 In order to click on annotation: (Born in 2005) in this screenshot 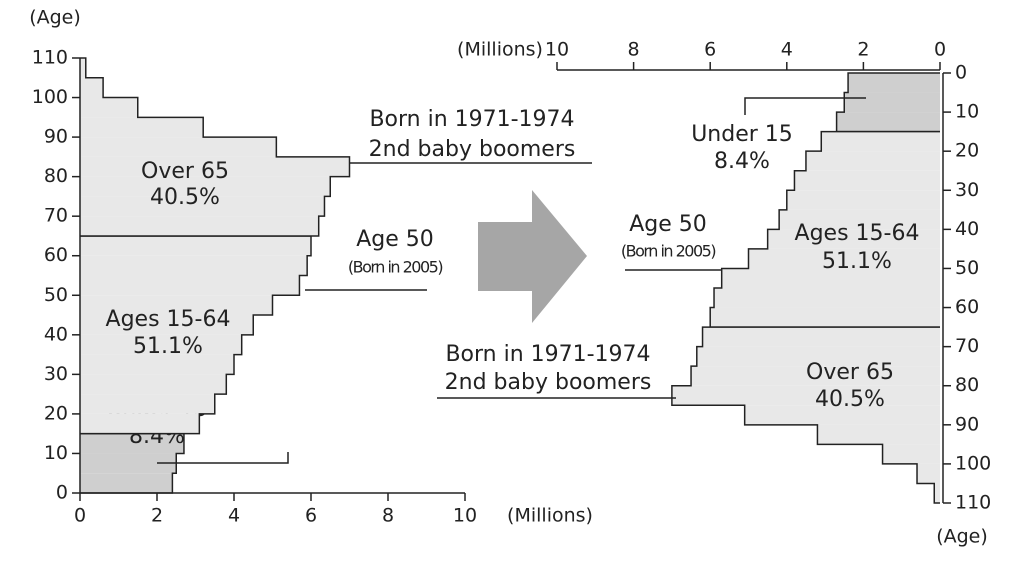, I will do `click(668, 251)`.